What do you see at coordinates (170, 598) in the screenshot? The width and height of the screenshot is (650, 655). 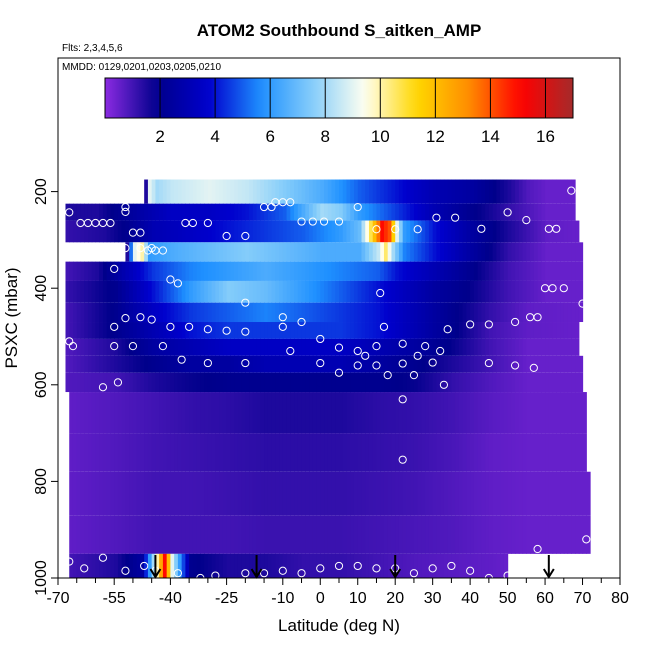 I see `x-tick-label: -40` at bounding box center [170, 598].